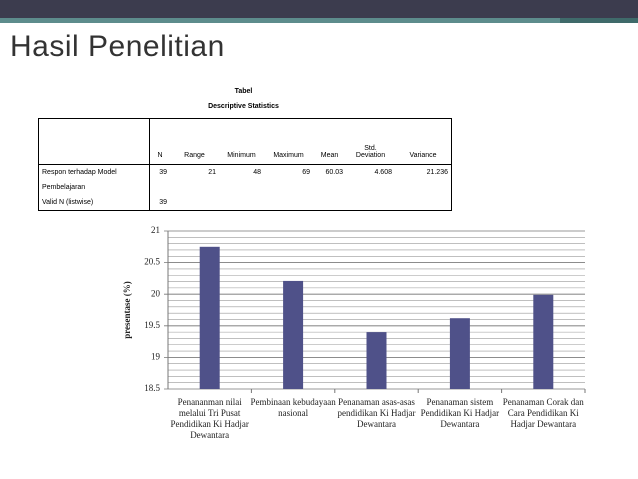 The height and width of the screenshot is (479, 638). What do you see at coordinates (117, 46) in the screenshot?
I see `slide-title: Hasil Penelitian` at bounding box center [117, 46].